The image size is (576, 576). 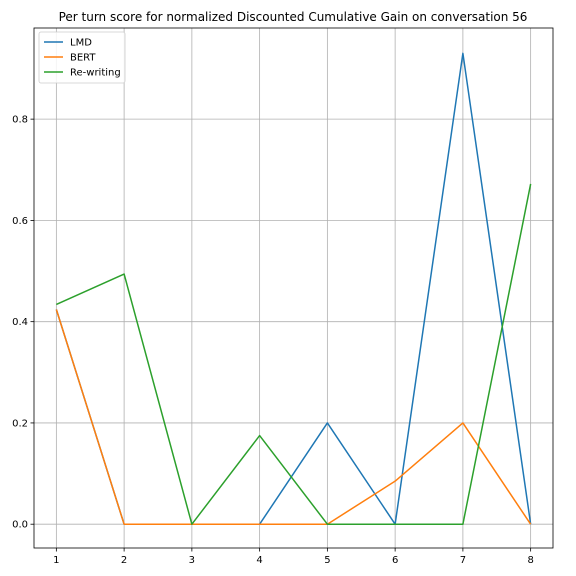 What do you see at coordinates (20, 525) in the screenshot?
I see `y-tick-label: 0.0` at bounding box center [20, 525].